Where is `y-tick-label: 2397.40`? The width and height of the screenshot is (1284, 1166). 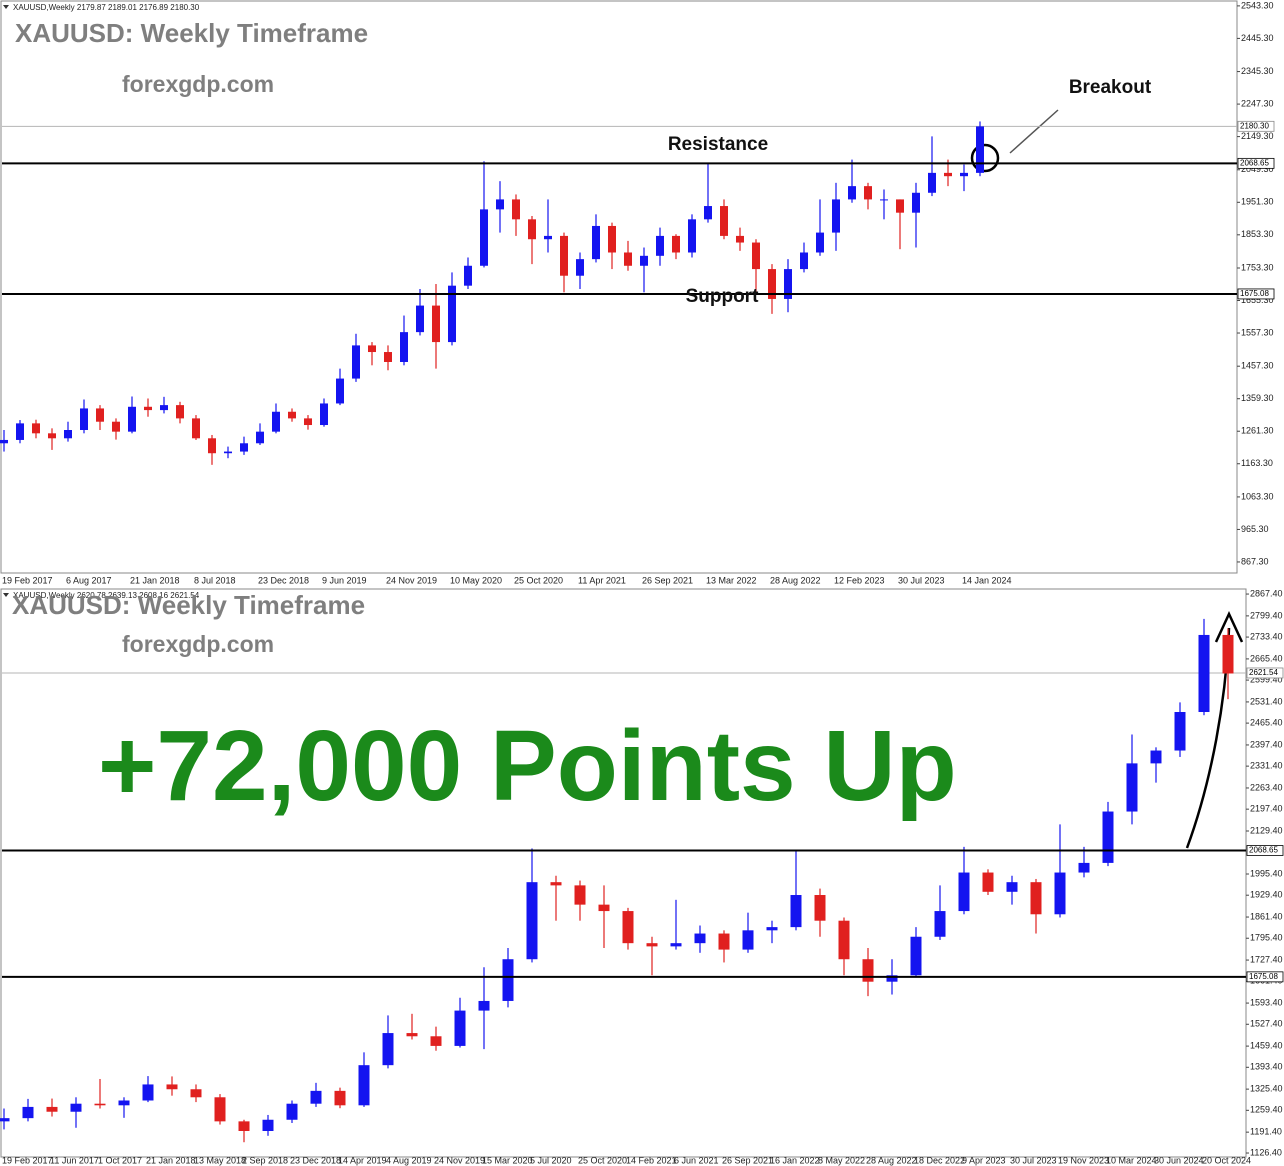 y-tick-label: 2397.40 is located at coordinates (1266, 744).